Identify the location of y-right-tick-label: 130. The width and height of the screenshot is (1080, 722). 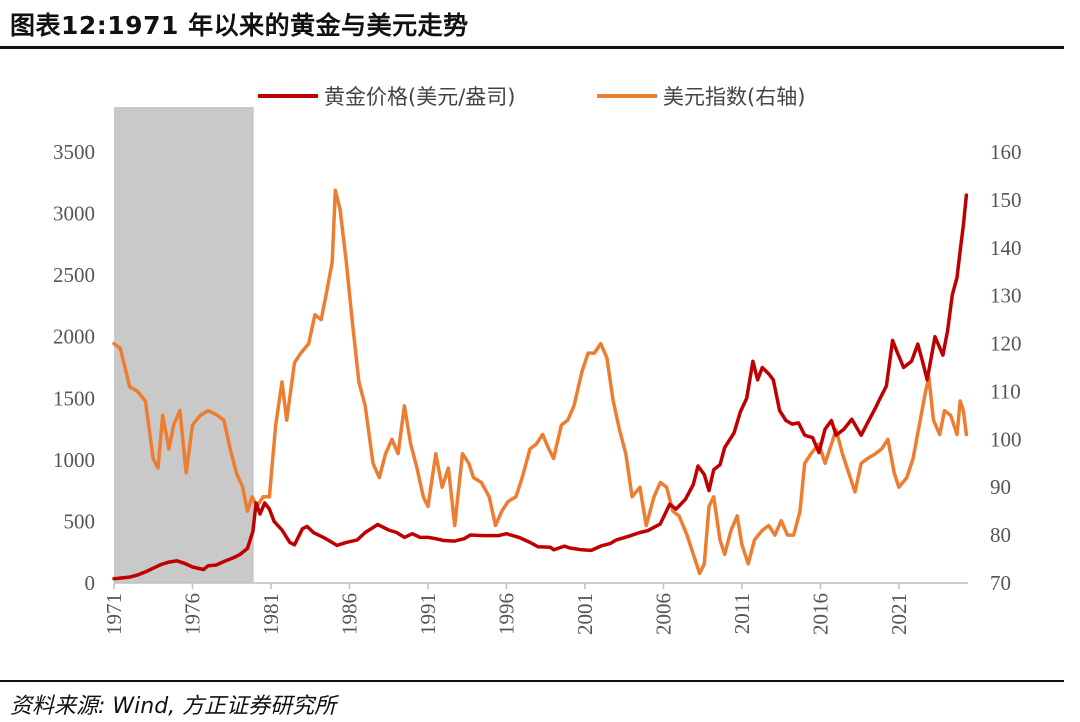
(1006, 296).